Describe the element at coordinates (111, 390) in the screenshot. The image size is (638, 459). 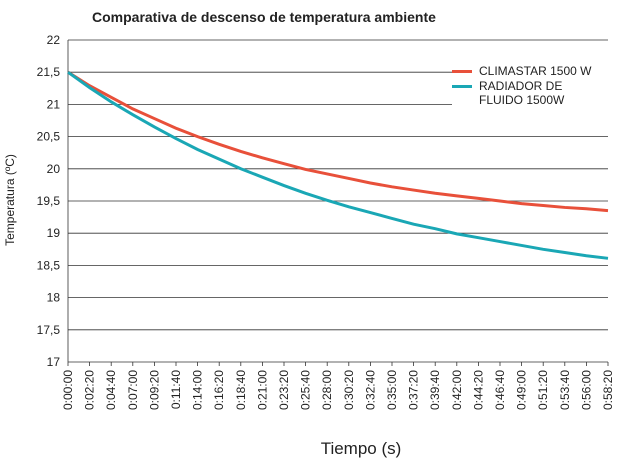
I see `x-tick-label: 0:04:40` at that location.